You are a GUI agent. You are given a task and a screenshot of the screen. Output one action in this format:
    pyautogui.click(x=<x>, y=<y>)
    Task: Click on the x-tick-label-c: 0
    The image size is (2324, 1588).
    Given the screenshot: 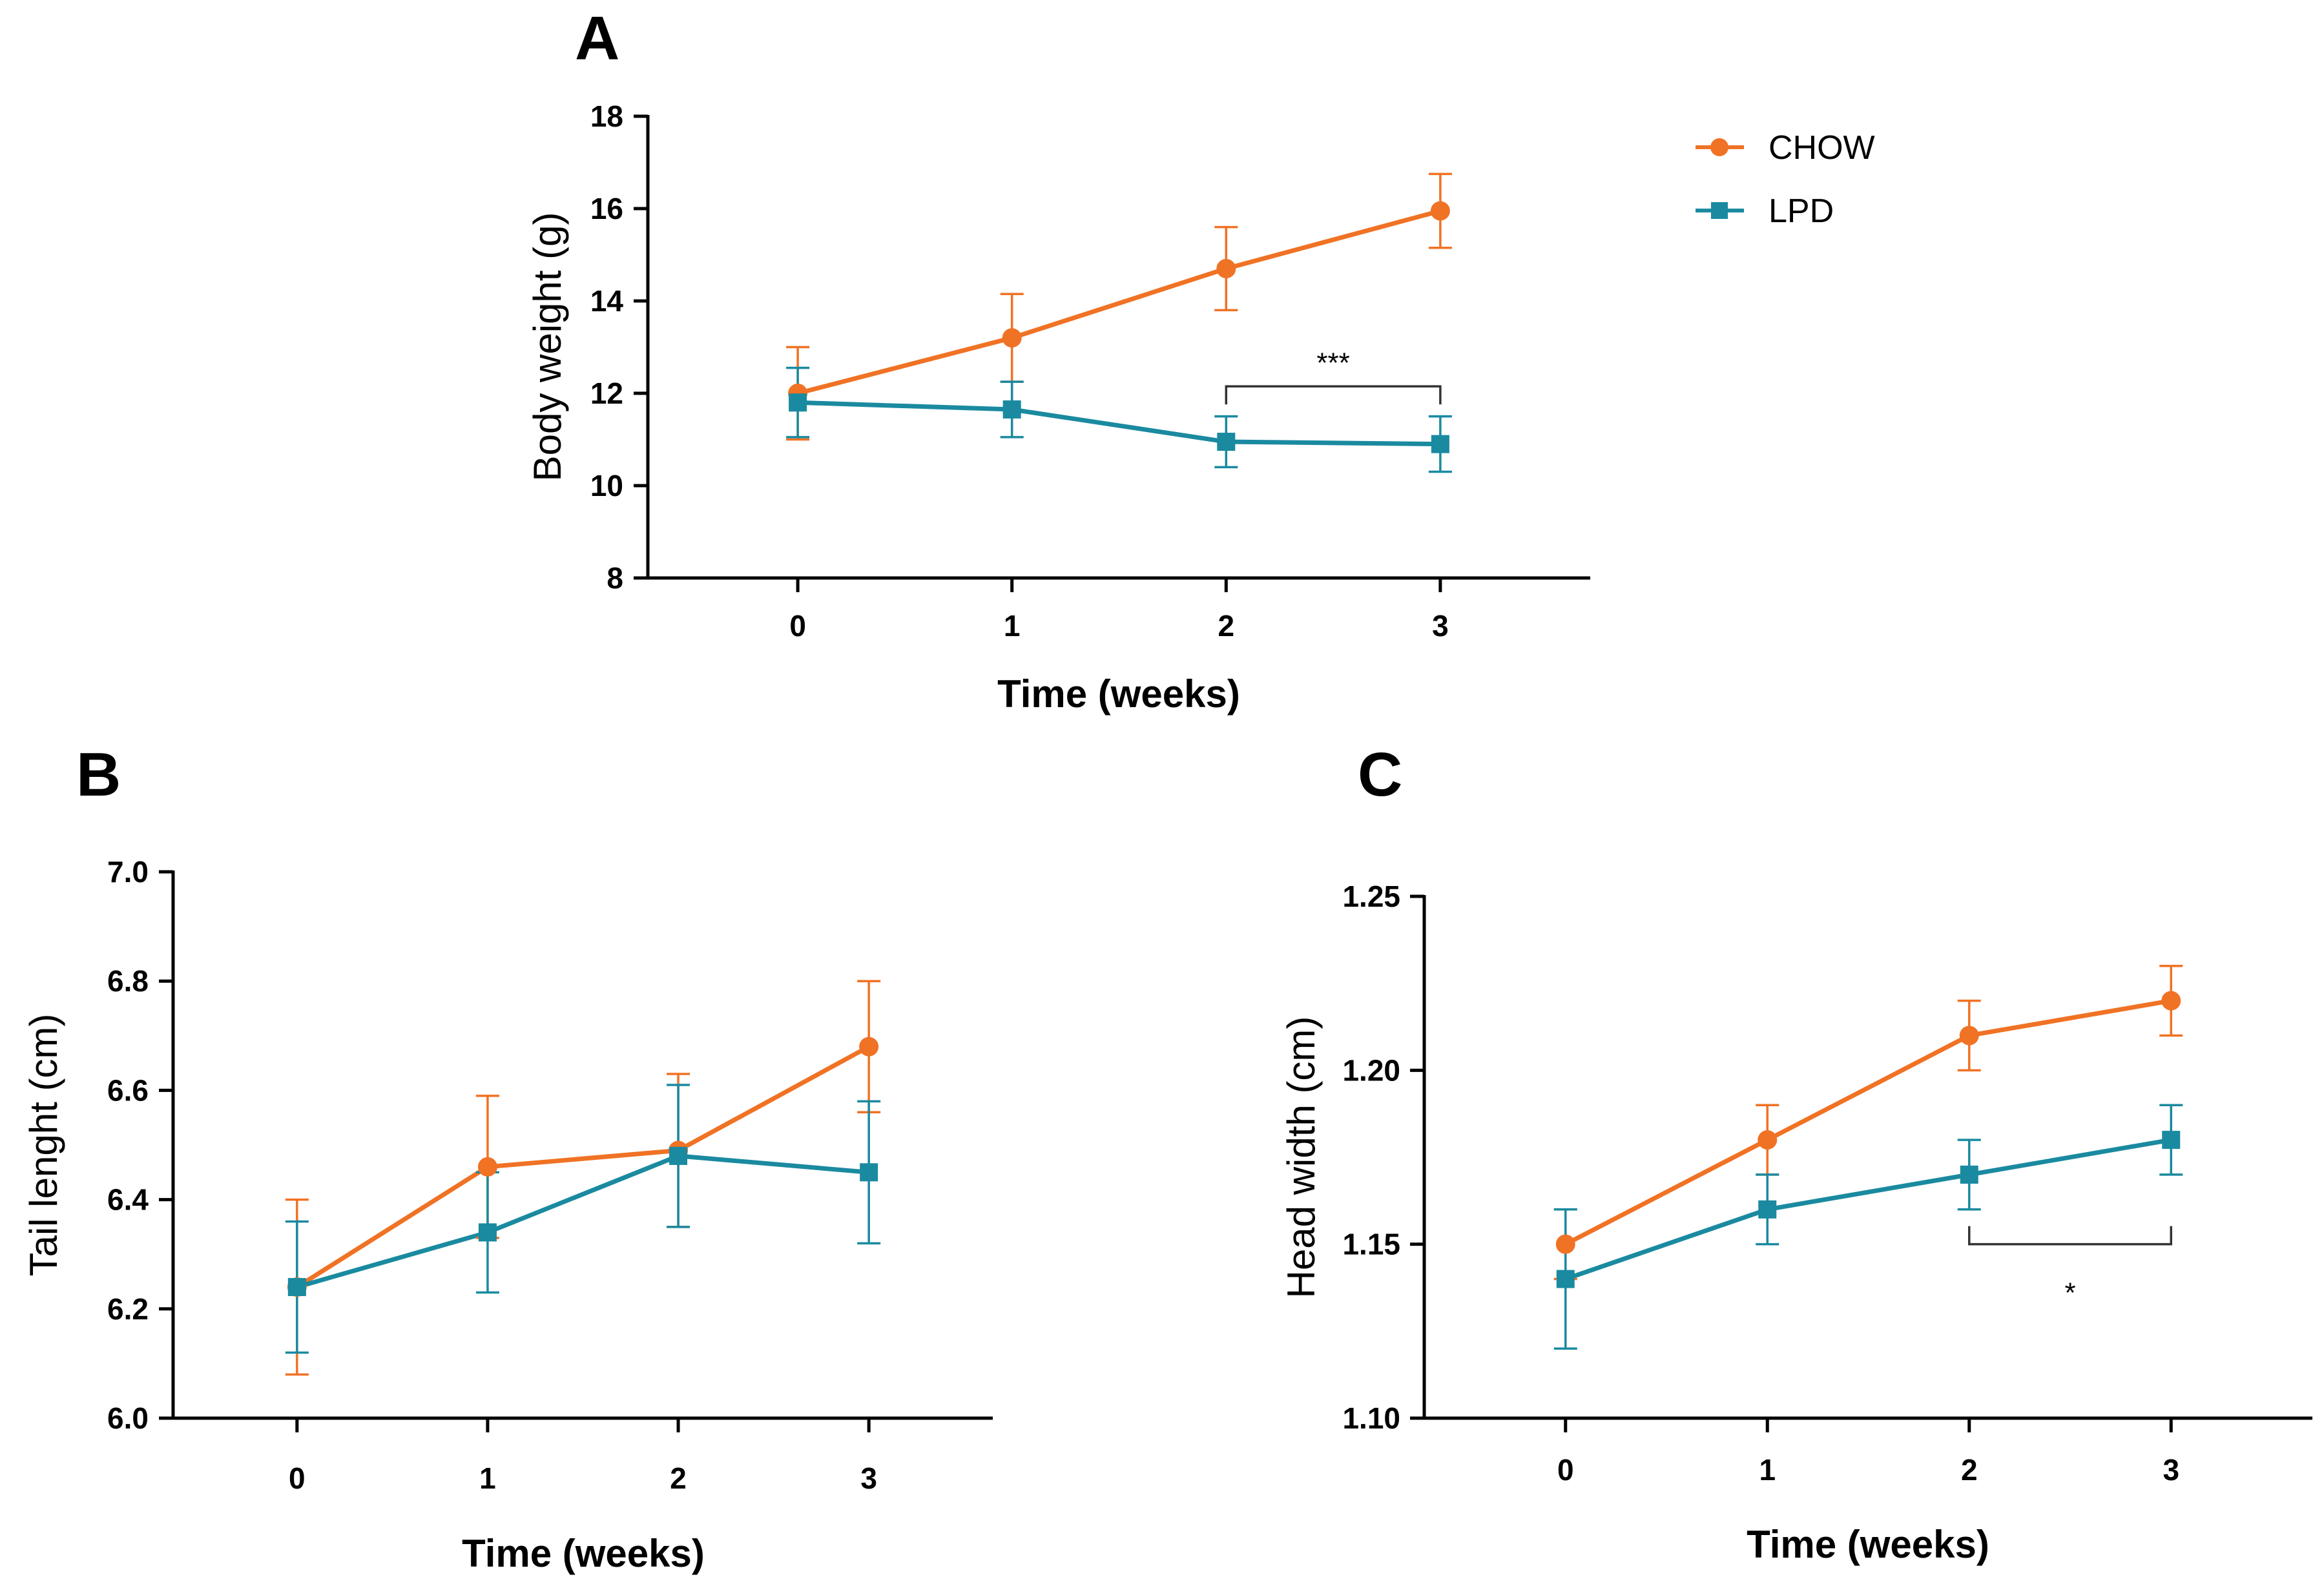 What is the action you would take?
    pyautogui.click(x=1565, y=1470)
    